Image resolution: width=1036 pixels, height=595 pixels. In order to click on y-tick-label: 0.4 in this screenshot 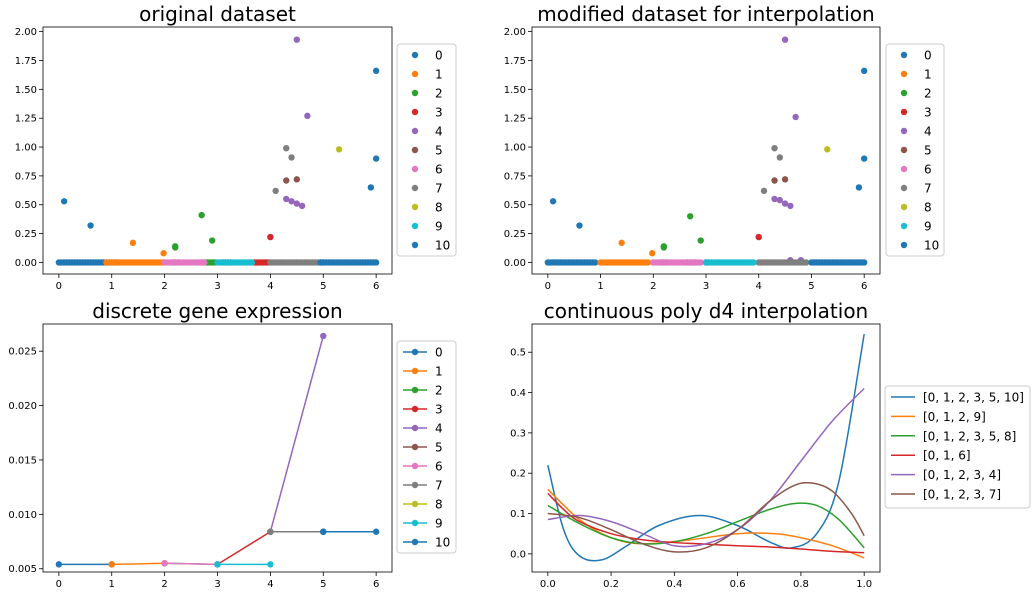, I will do `click(518, 393)`.